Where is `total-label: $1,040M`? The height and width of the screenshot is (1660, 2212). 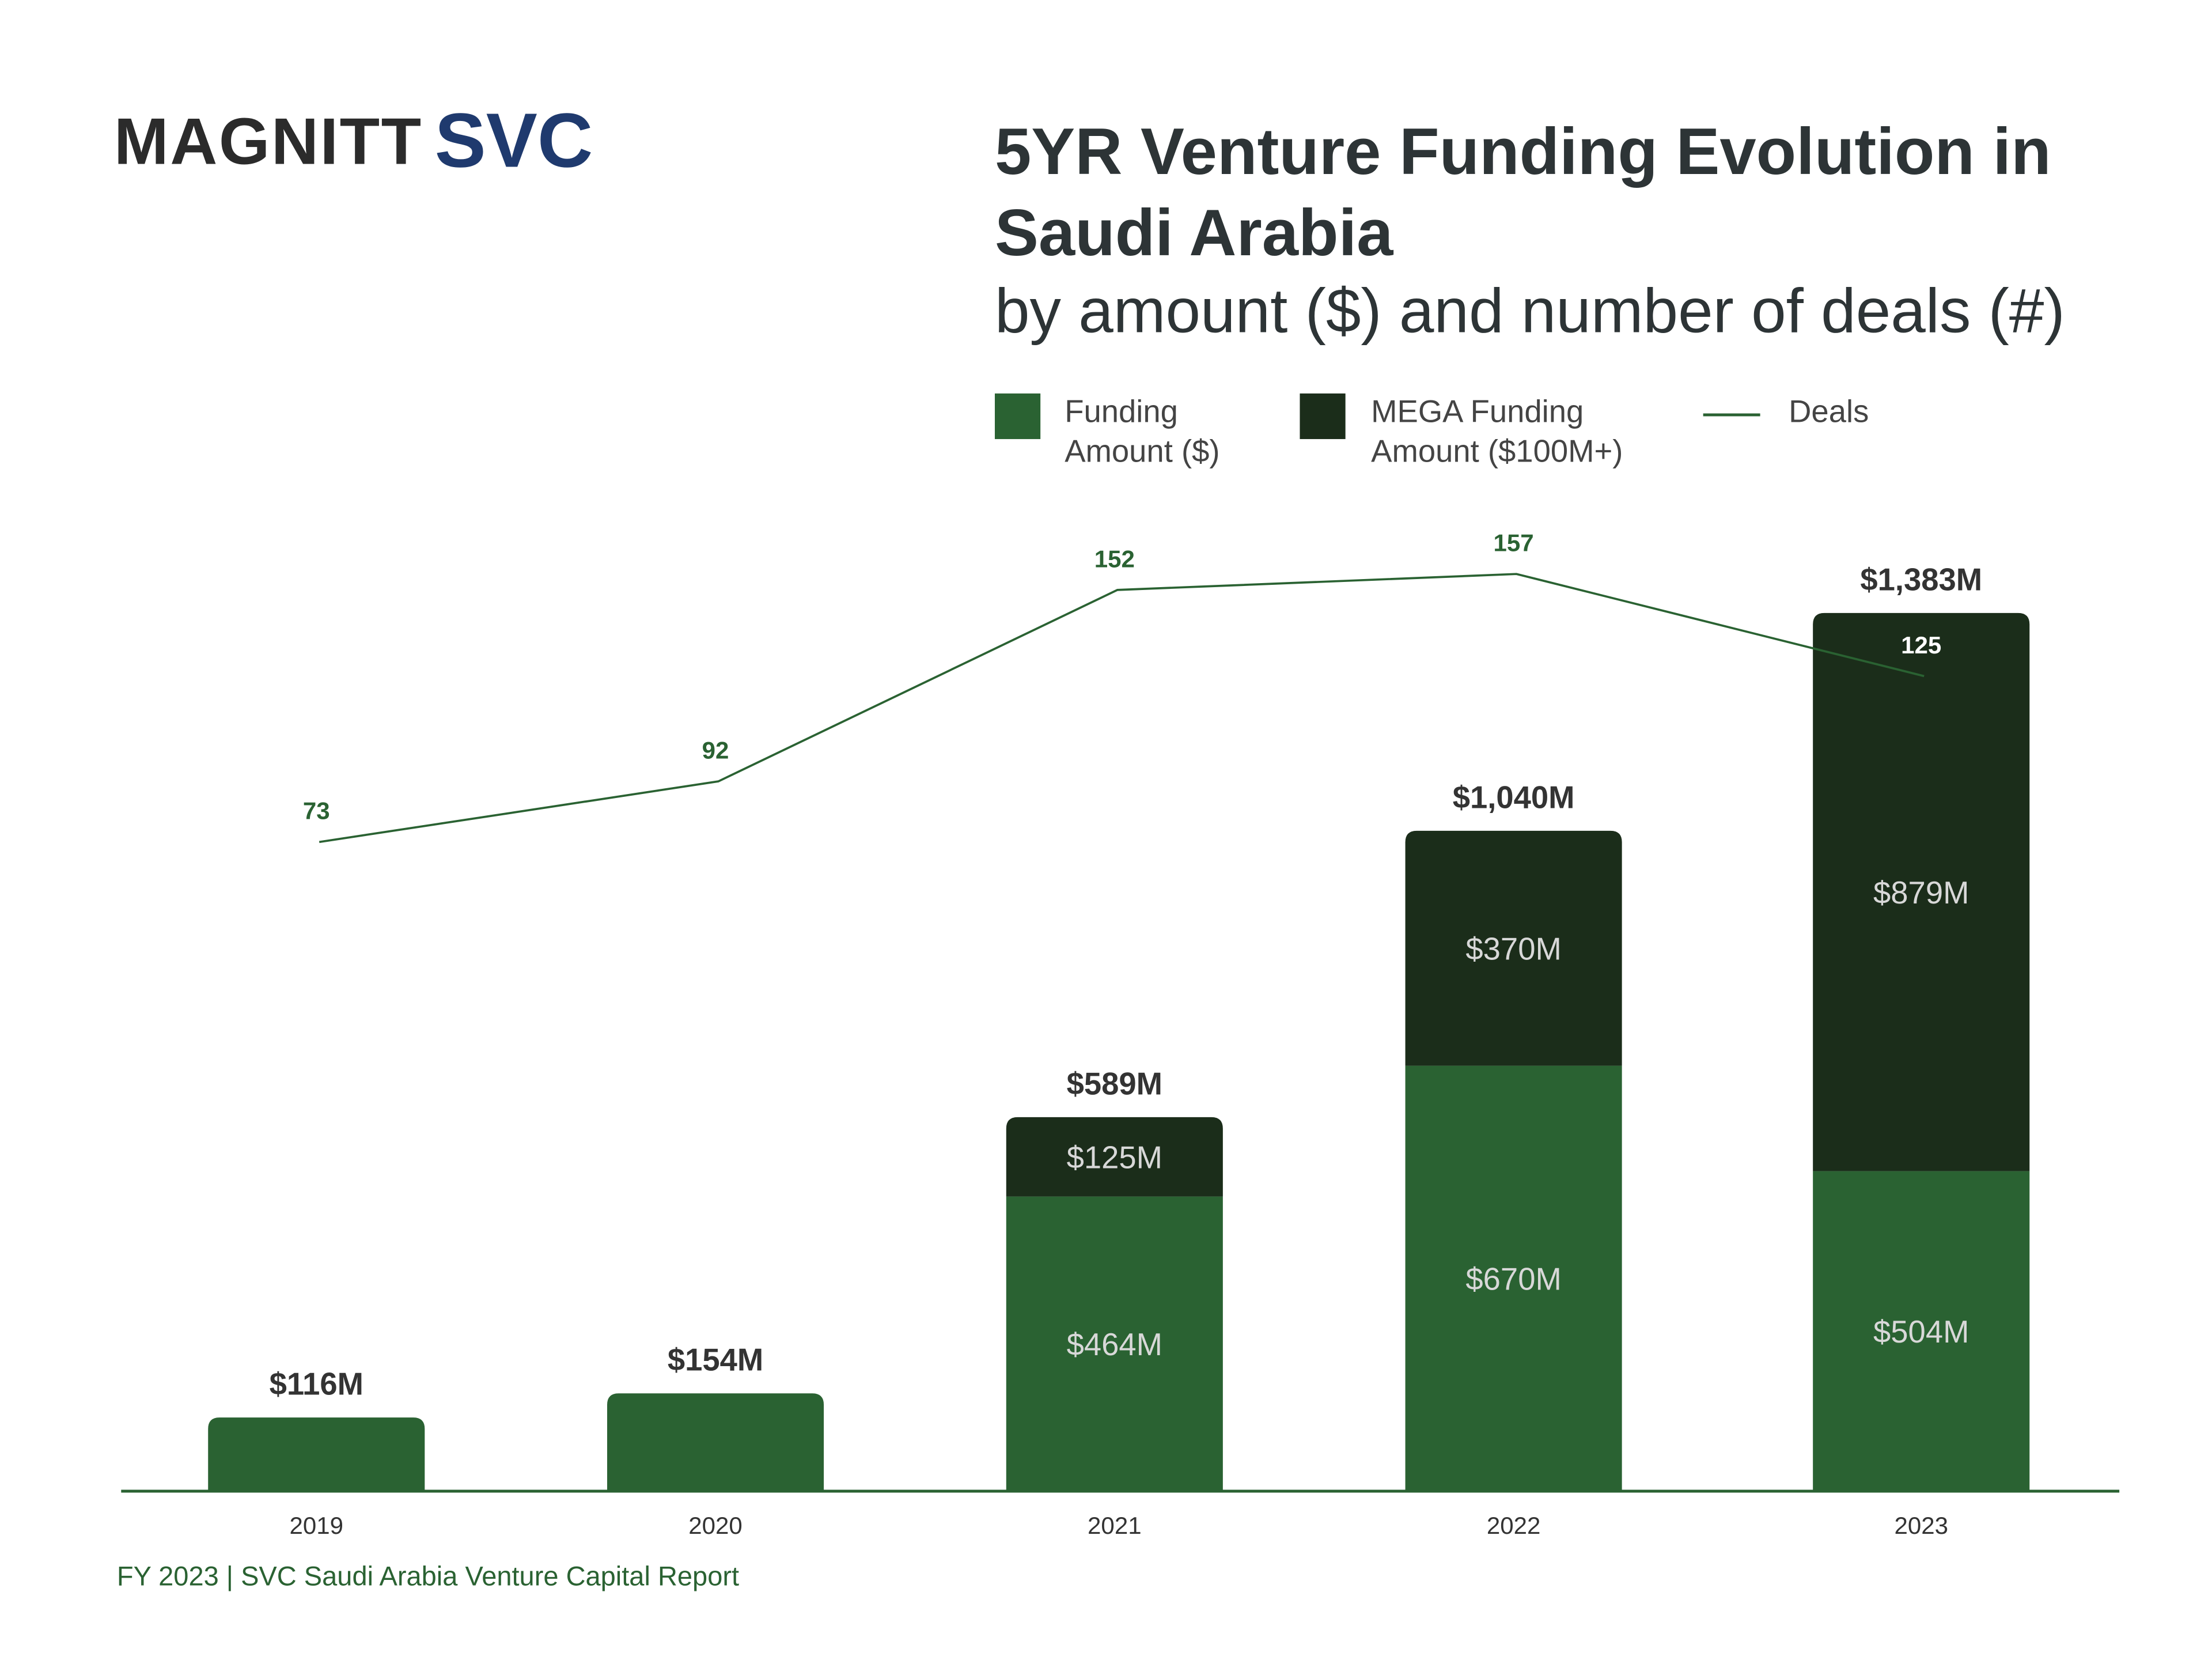
total-label: $1,040M is located at coordinates (1514, 797).